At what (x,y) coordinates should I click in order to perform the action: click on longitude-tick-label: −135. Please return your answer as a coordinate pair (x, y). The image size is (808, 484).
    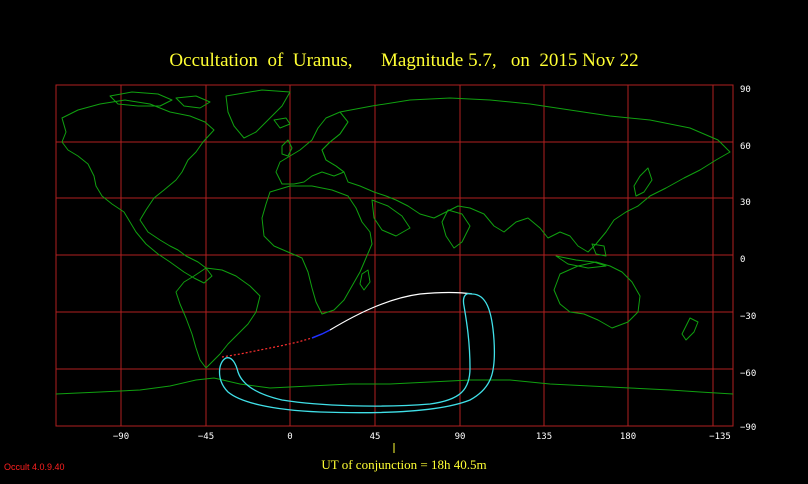
    Looking at the image, I should click on (720, 437).